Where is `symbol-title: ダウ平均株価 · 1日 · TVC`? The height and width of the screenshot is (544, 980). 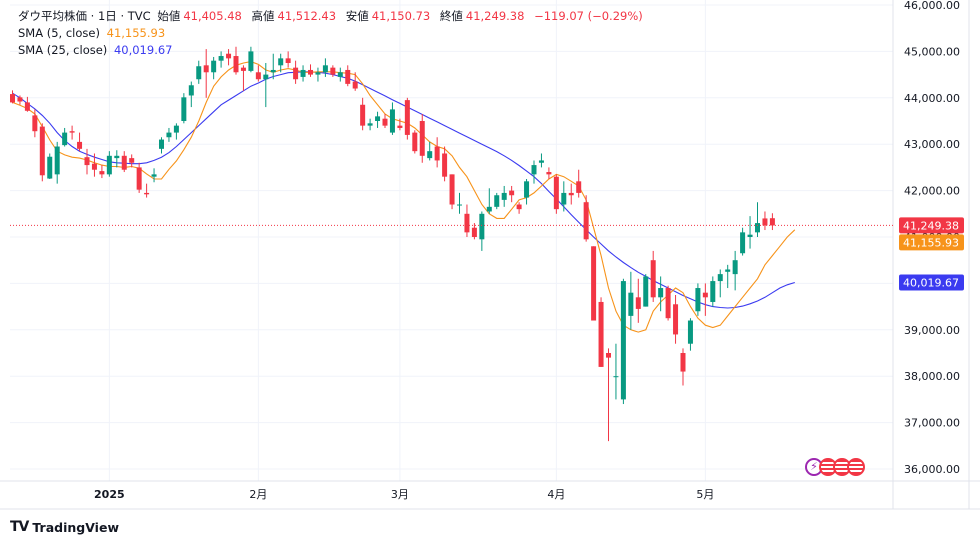
symbol-title: ダウ平均株価 · 1日 · TVC is located at coordinates (84, 16).